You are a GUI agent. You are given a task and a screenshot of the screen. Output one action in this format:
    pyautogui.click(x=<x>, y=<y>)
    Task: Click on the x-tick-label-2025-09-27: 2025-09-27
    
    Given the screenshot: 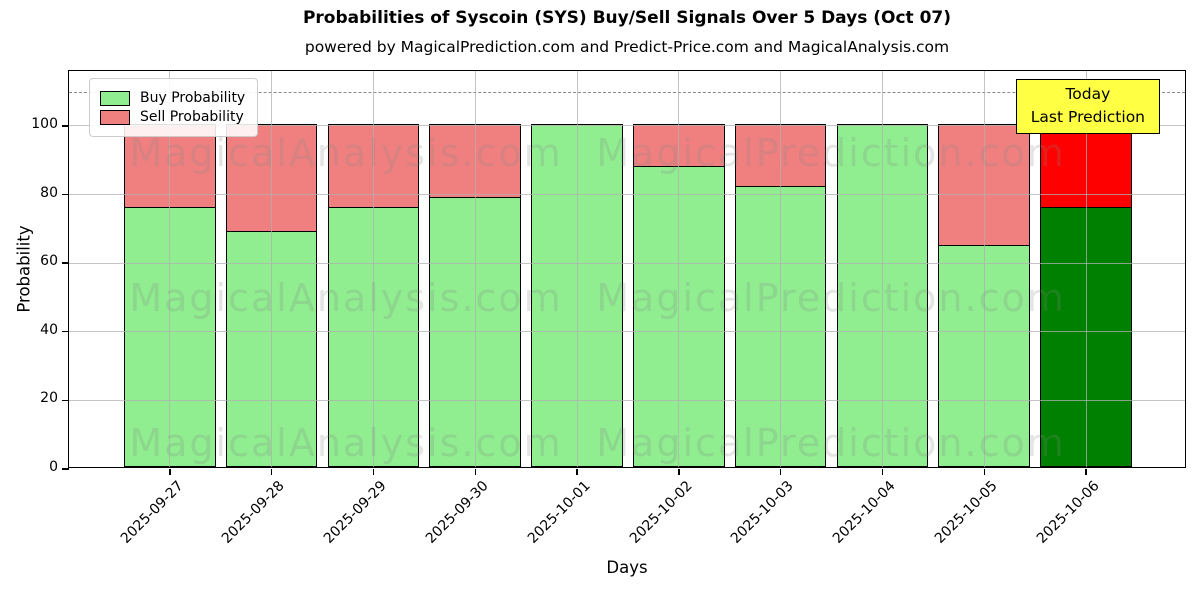 What is the action you would take?
    pyautogui.click(x=152, y=512)
    